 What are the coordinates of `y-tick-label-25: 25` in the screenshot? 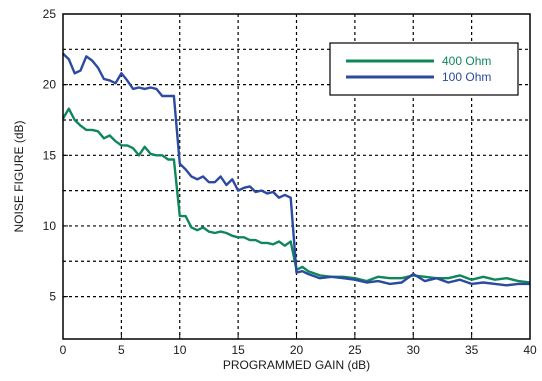 It's located at (50, 14).